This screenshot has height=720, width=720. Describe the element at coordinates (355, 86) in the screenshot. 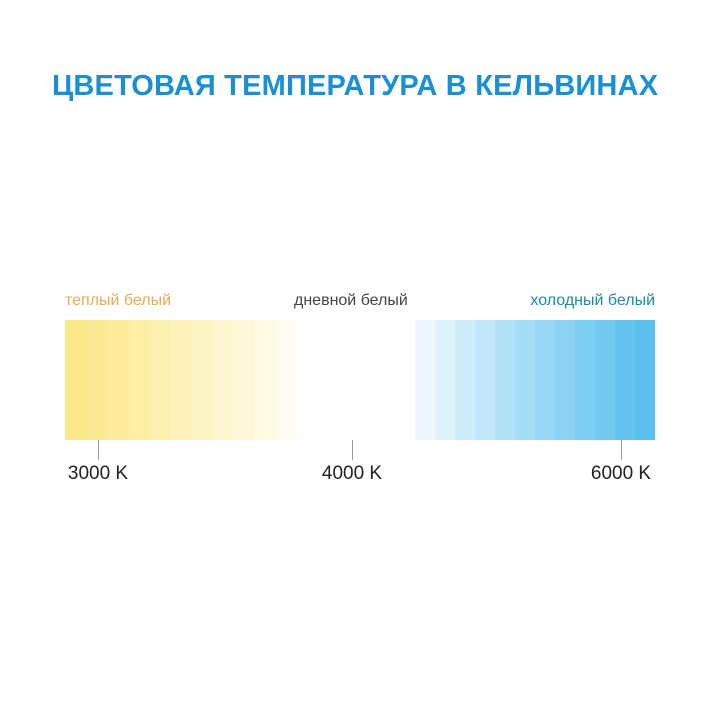

I see `page-title: ЦВЕТОВАЯ ТЕМПЕРАТУРА В КЕЛЬВИНАХ` at that location.